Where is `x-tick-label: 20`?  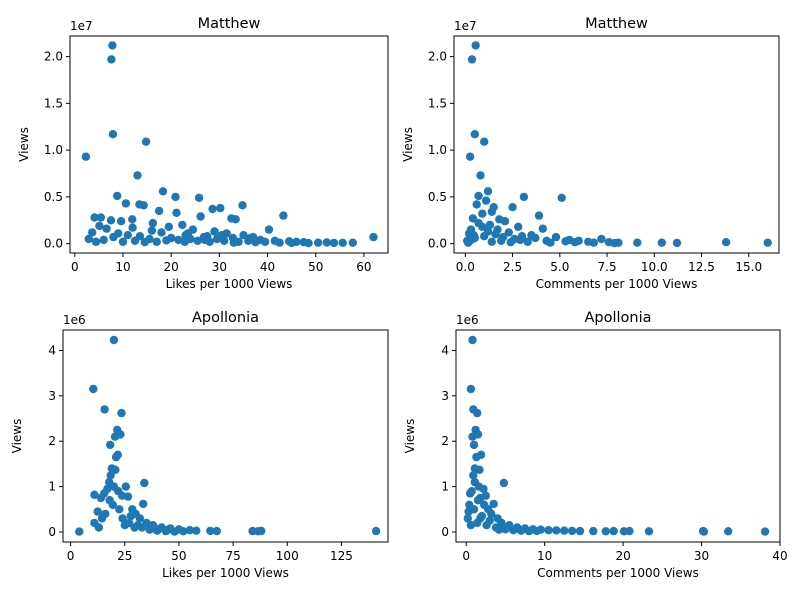 x-tick-label: 20 is located at coordinates (171, 267).